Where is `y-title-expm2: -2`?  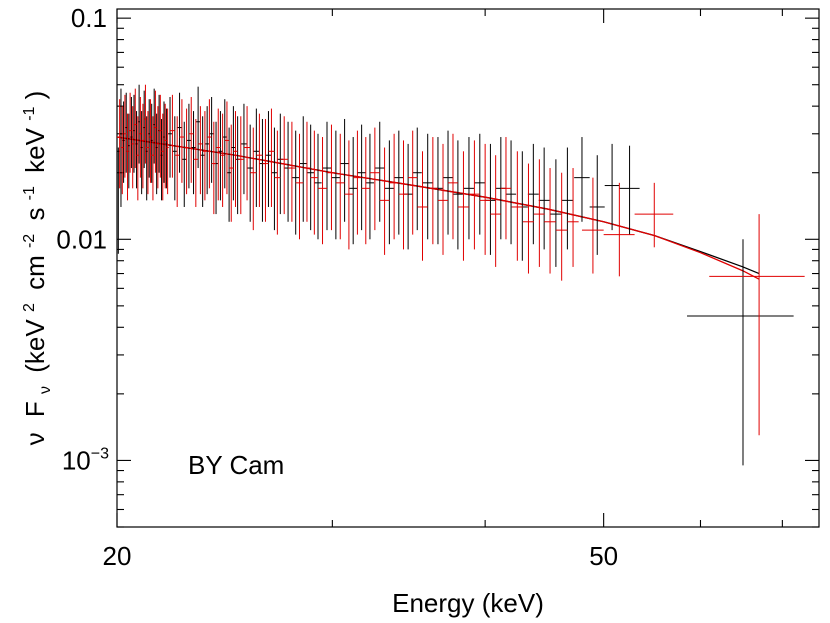 y-title-expm2: -2 is located at coordinates (29, 241).